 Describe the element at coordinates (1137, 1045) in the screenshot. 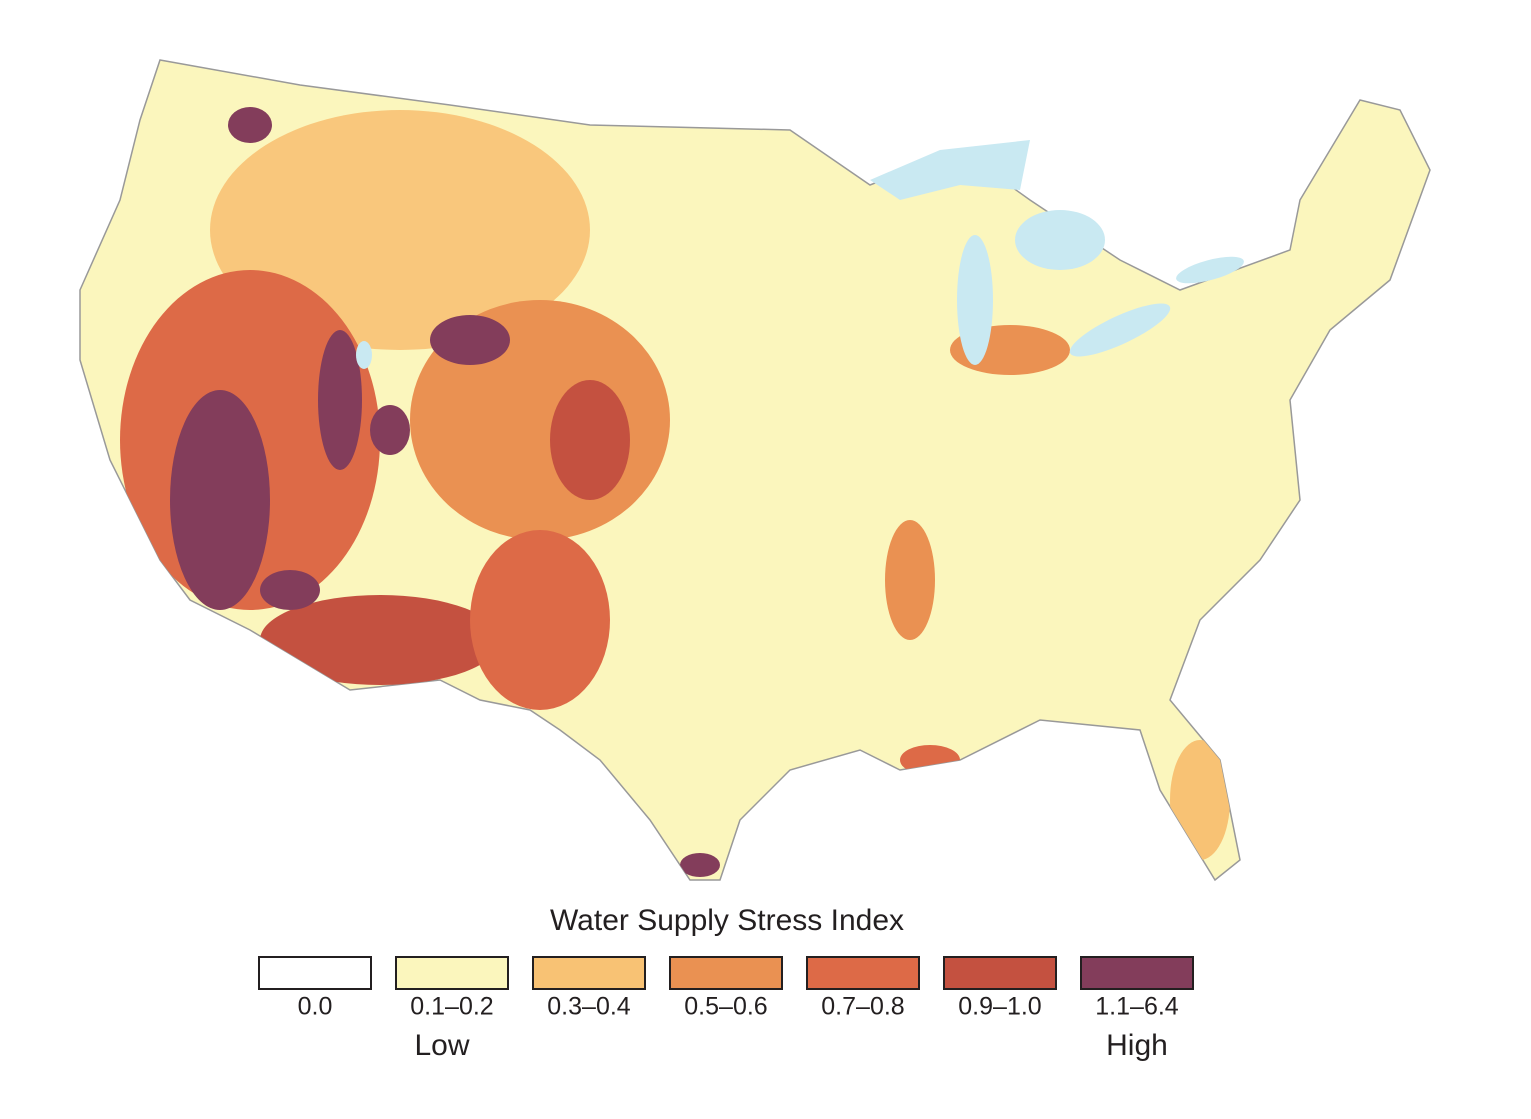

I see `legend-high-label: High` at that location.